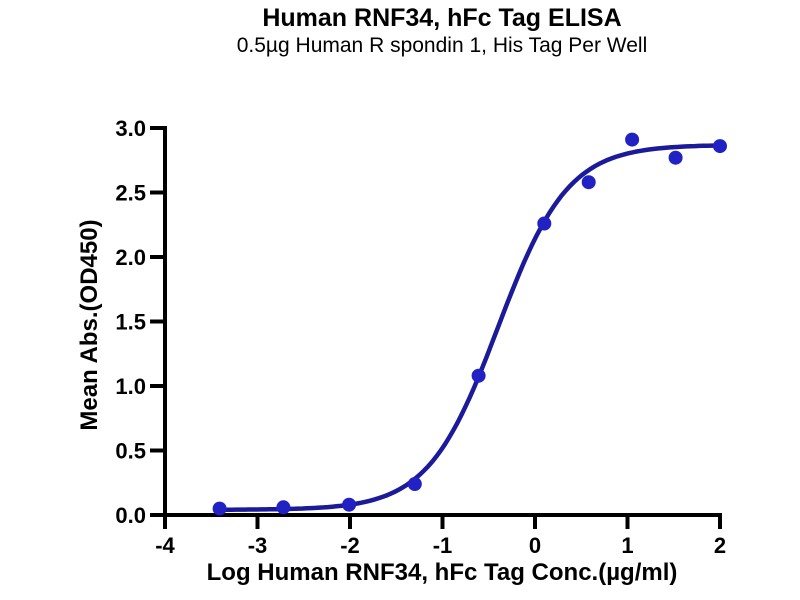  I want to click on y-tick-label: 1.0, so click(130, 386).